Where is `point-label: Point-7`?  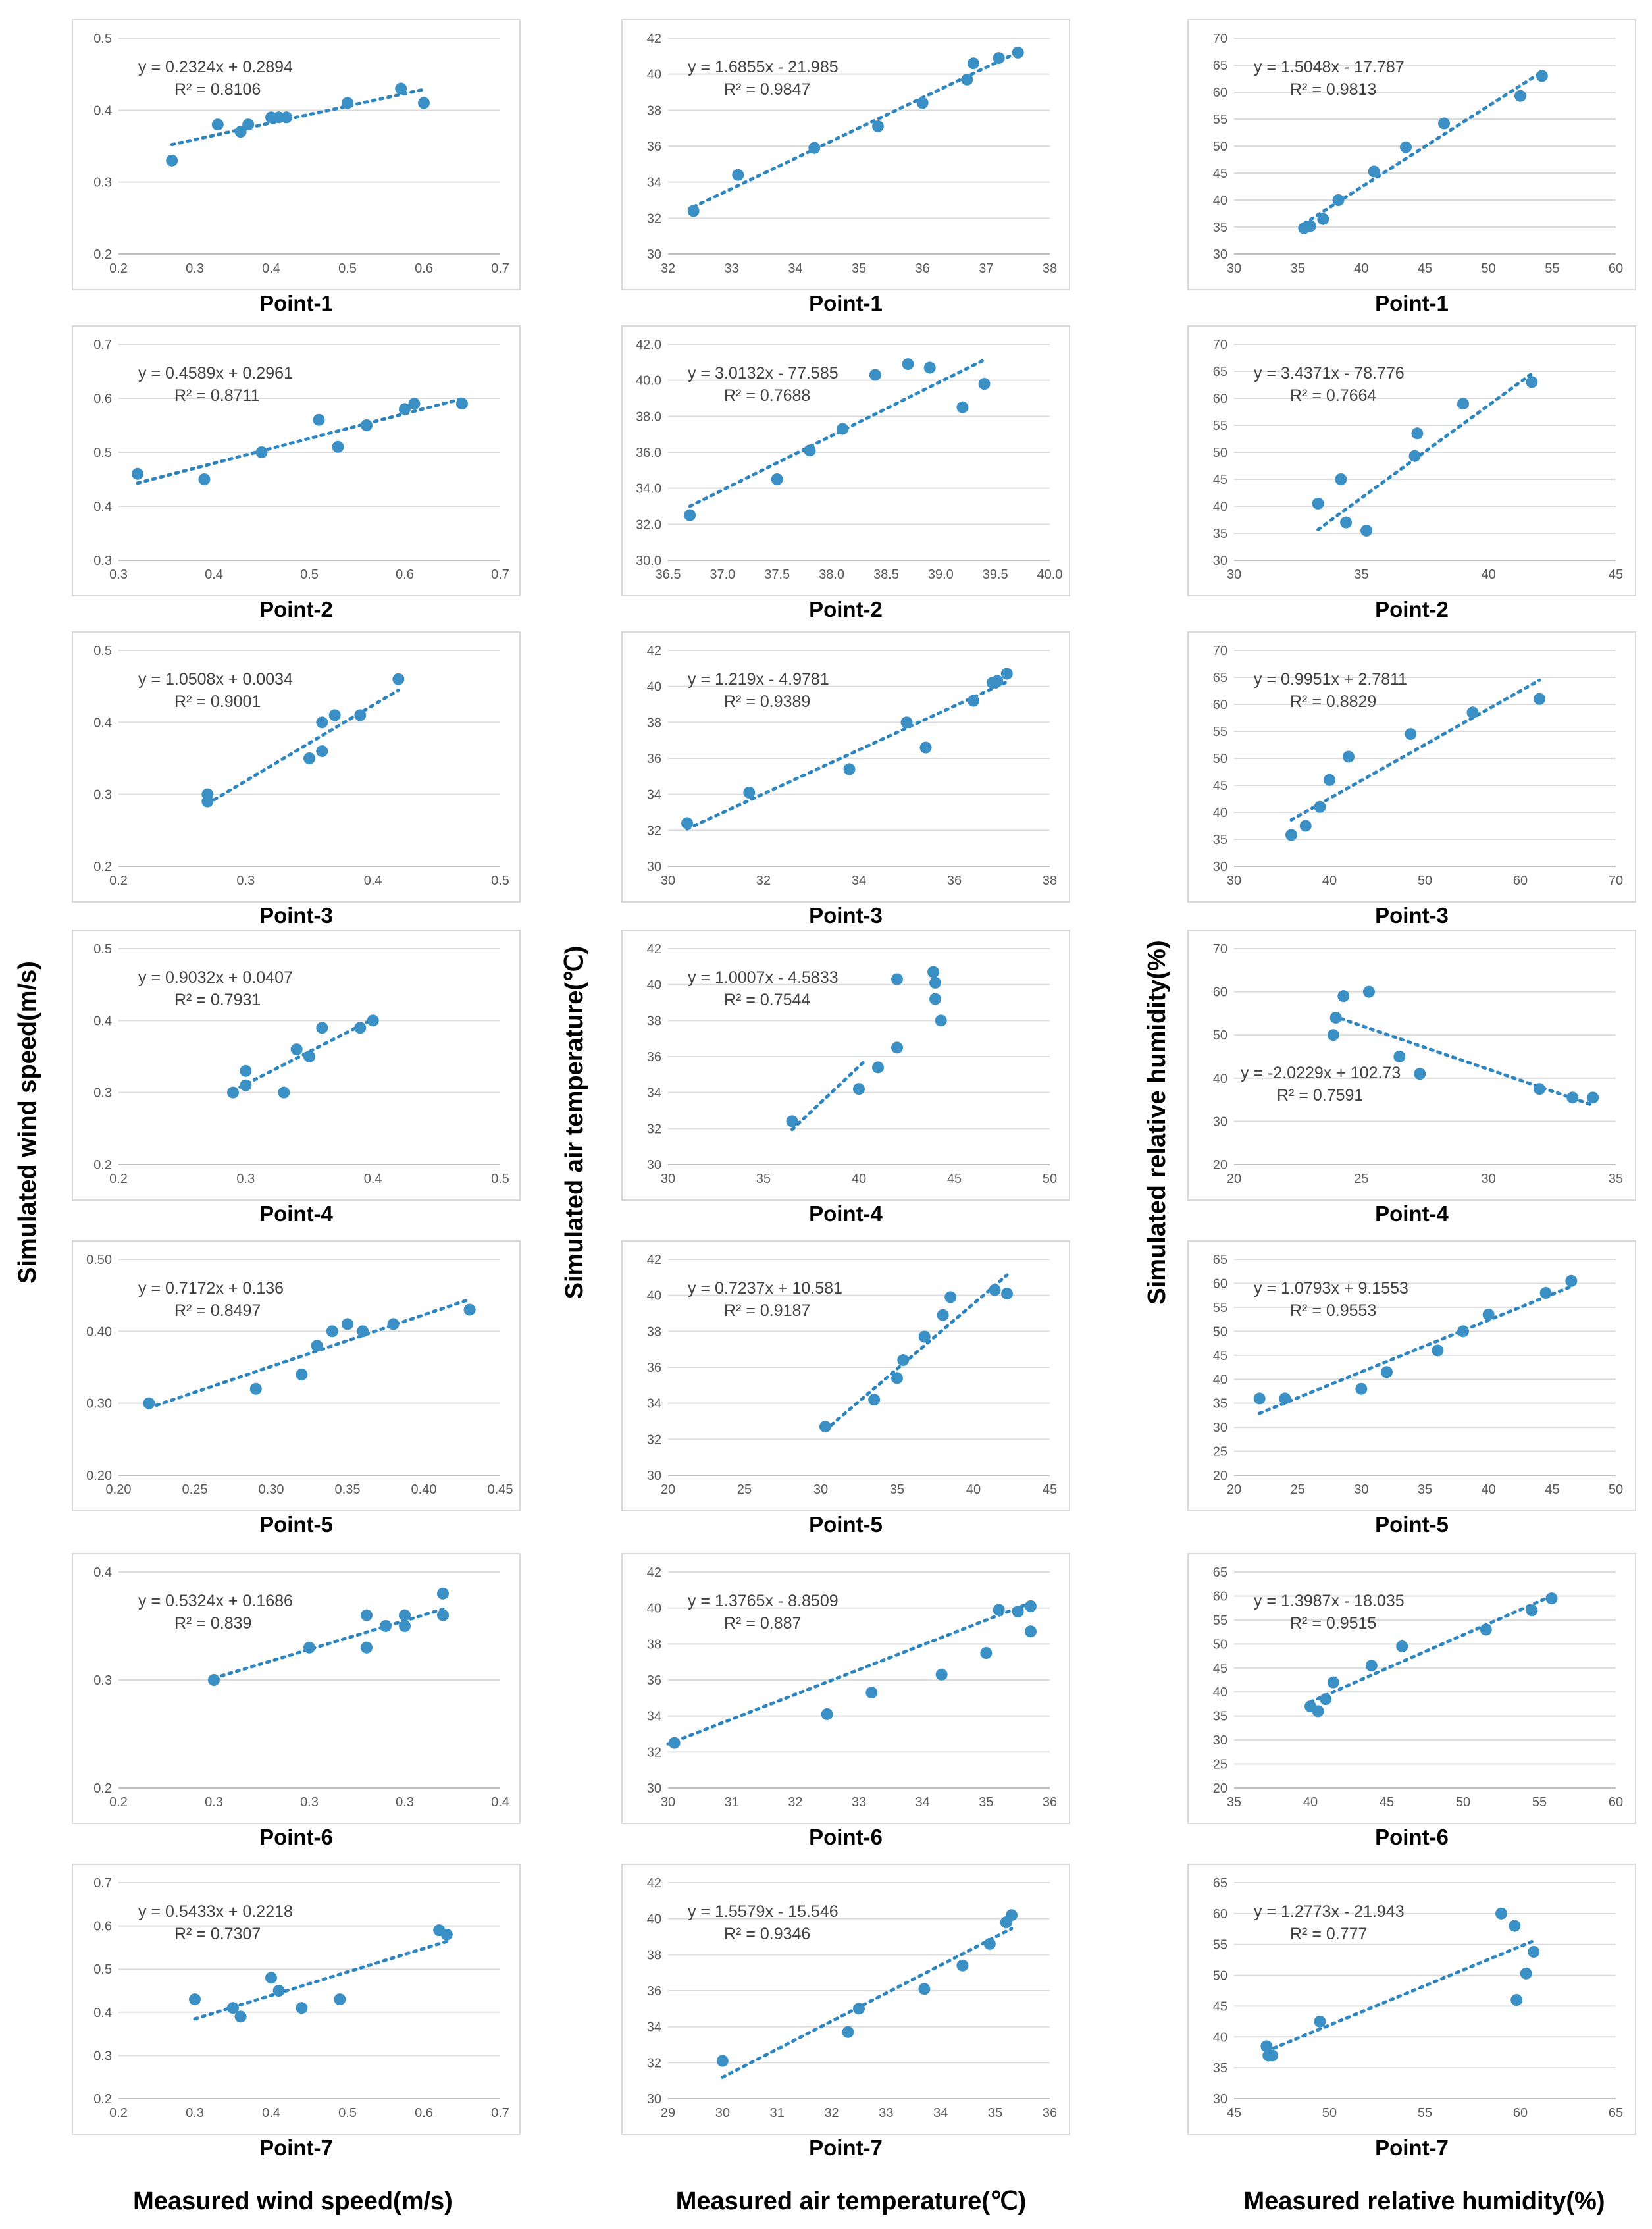
point-label: Point-7 is located at coordinates (296, 2148).